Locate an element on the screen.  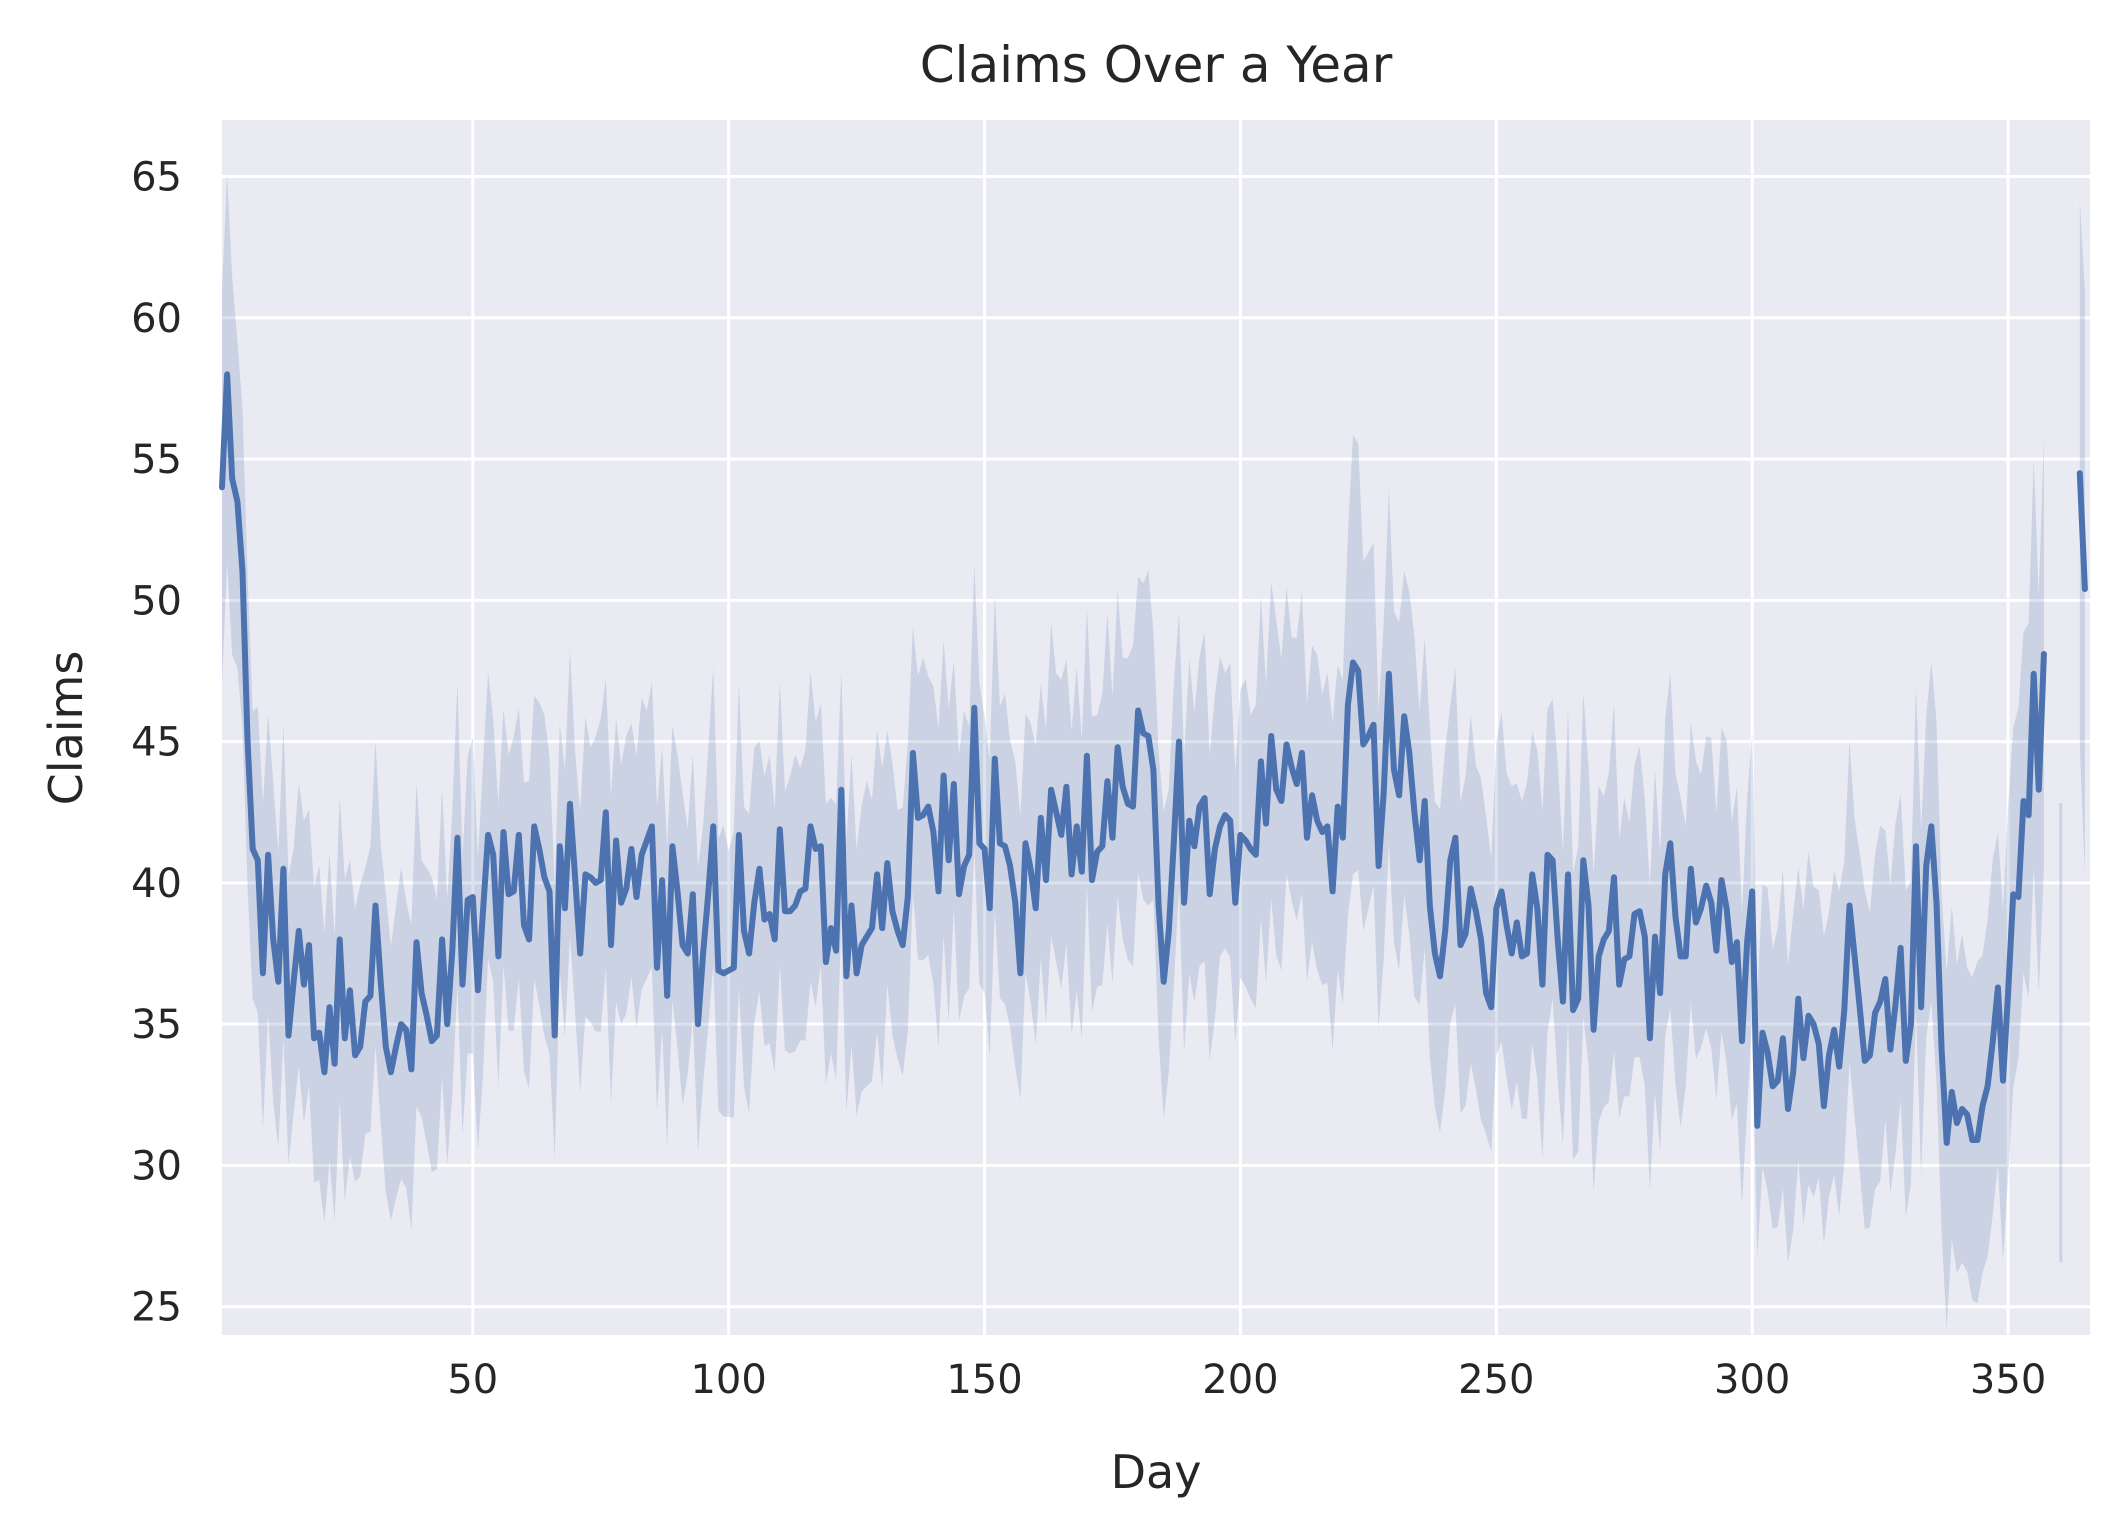
x-tick-label-200: 200 is located at coordinates (1240, 1380).